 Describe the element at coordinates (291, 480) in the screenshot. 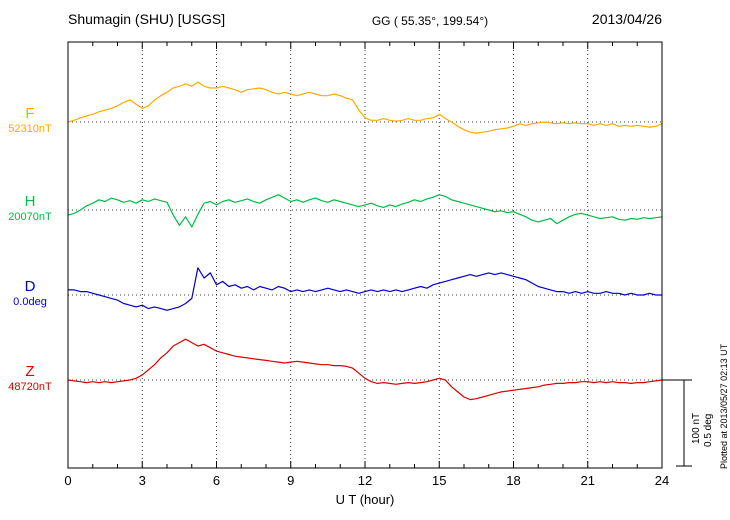

I see `x-tick-label: 9` at that location.